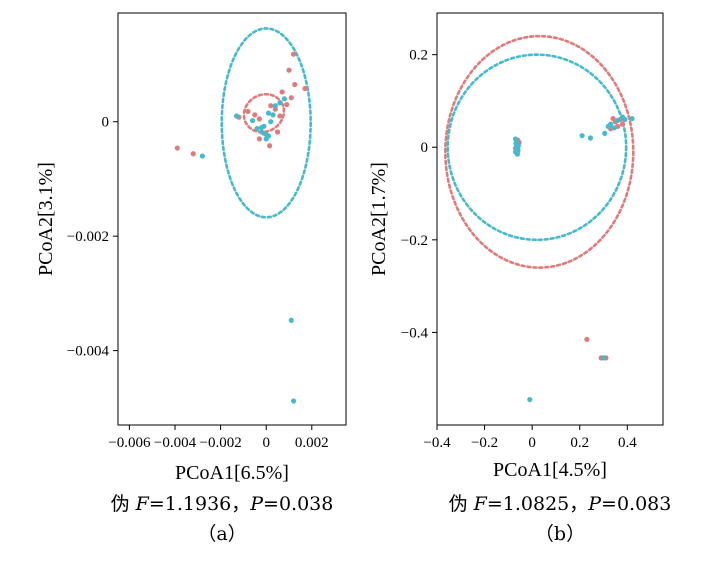  Describe the element at coordinates (560, 534) in the screenshot. I see `panel-label: （b）` at that location.